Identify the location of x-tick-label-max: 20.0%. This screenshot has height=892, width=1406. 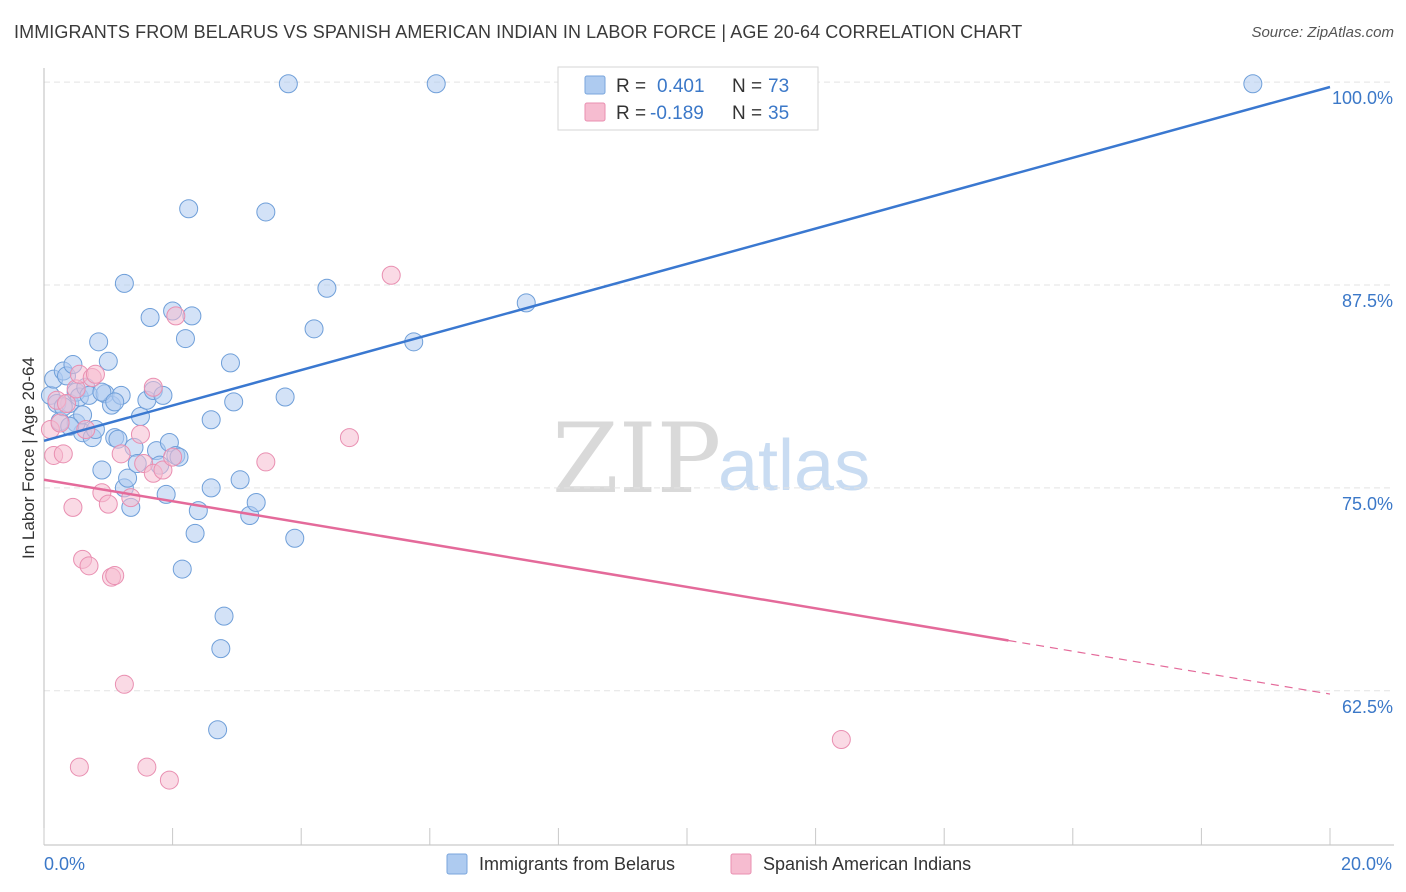
(1366, 864).